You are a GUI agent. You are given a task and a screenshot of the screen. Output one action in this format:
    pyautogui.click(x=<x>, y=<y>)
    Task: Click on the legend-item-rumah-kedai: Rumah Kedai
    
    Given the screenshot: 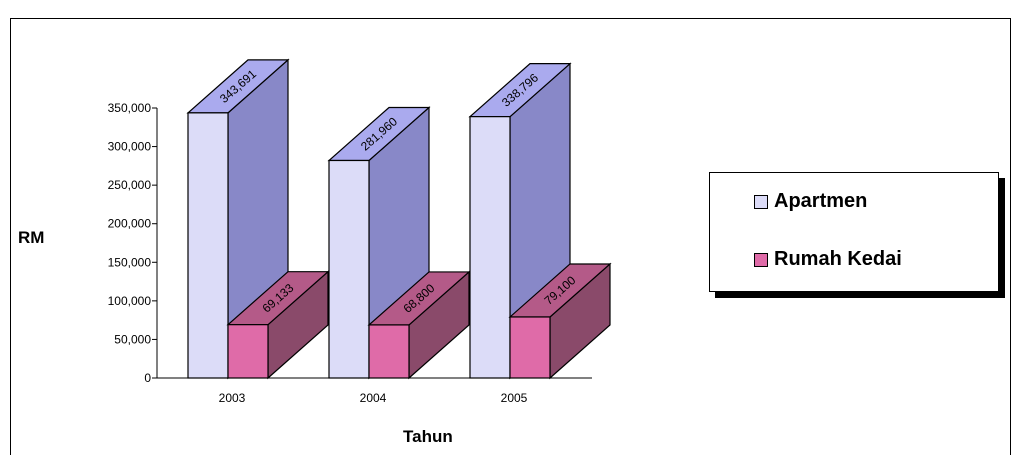 What is the action you would take?
    pyautogui.click(x=828, y=259)
    